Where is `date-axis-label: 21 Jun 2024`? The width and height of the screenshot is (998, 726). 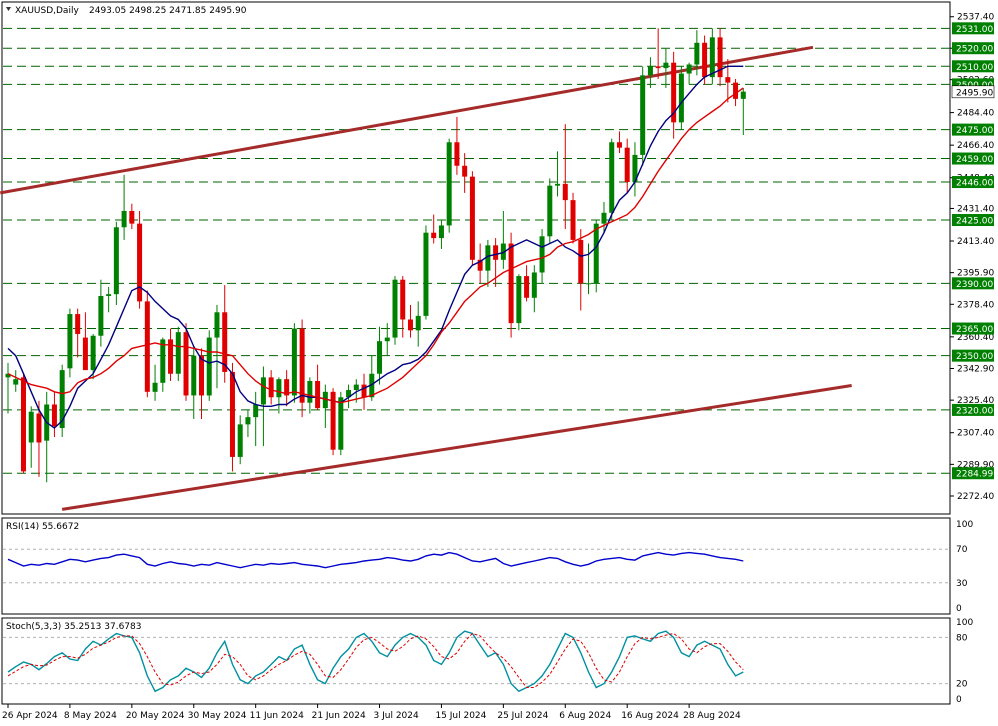 date-axis-label: 21 Jun 2024 is located at coordinates (339, 716).